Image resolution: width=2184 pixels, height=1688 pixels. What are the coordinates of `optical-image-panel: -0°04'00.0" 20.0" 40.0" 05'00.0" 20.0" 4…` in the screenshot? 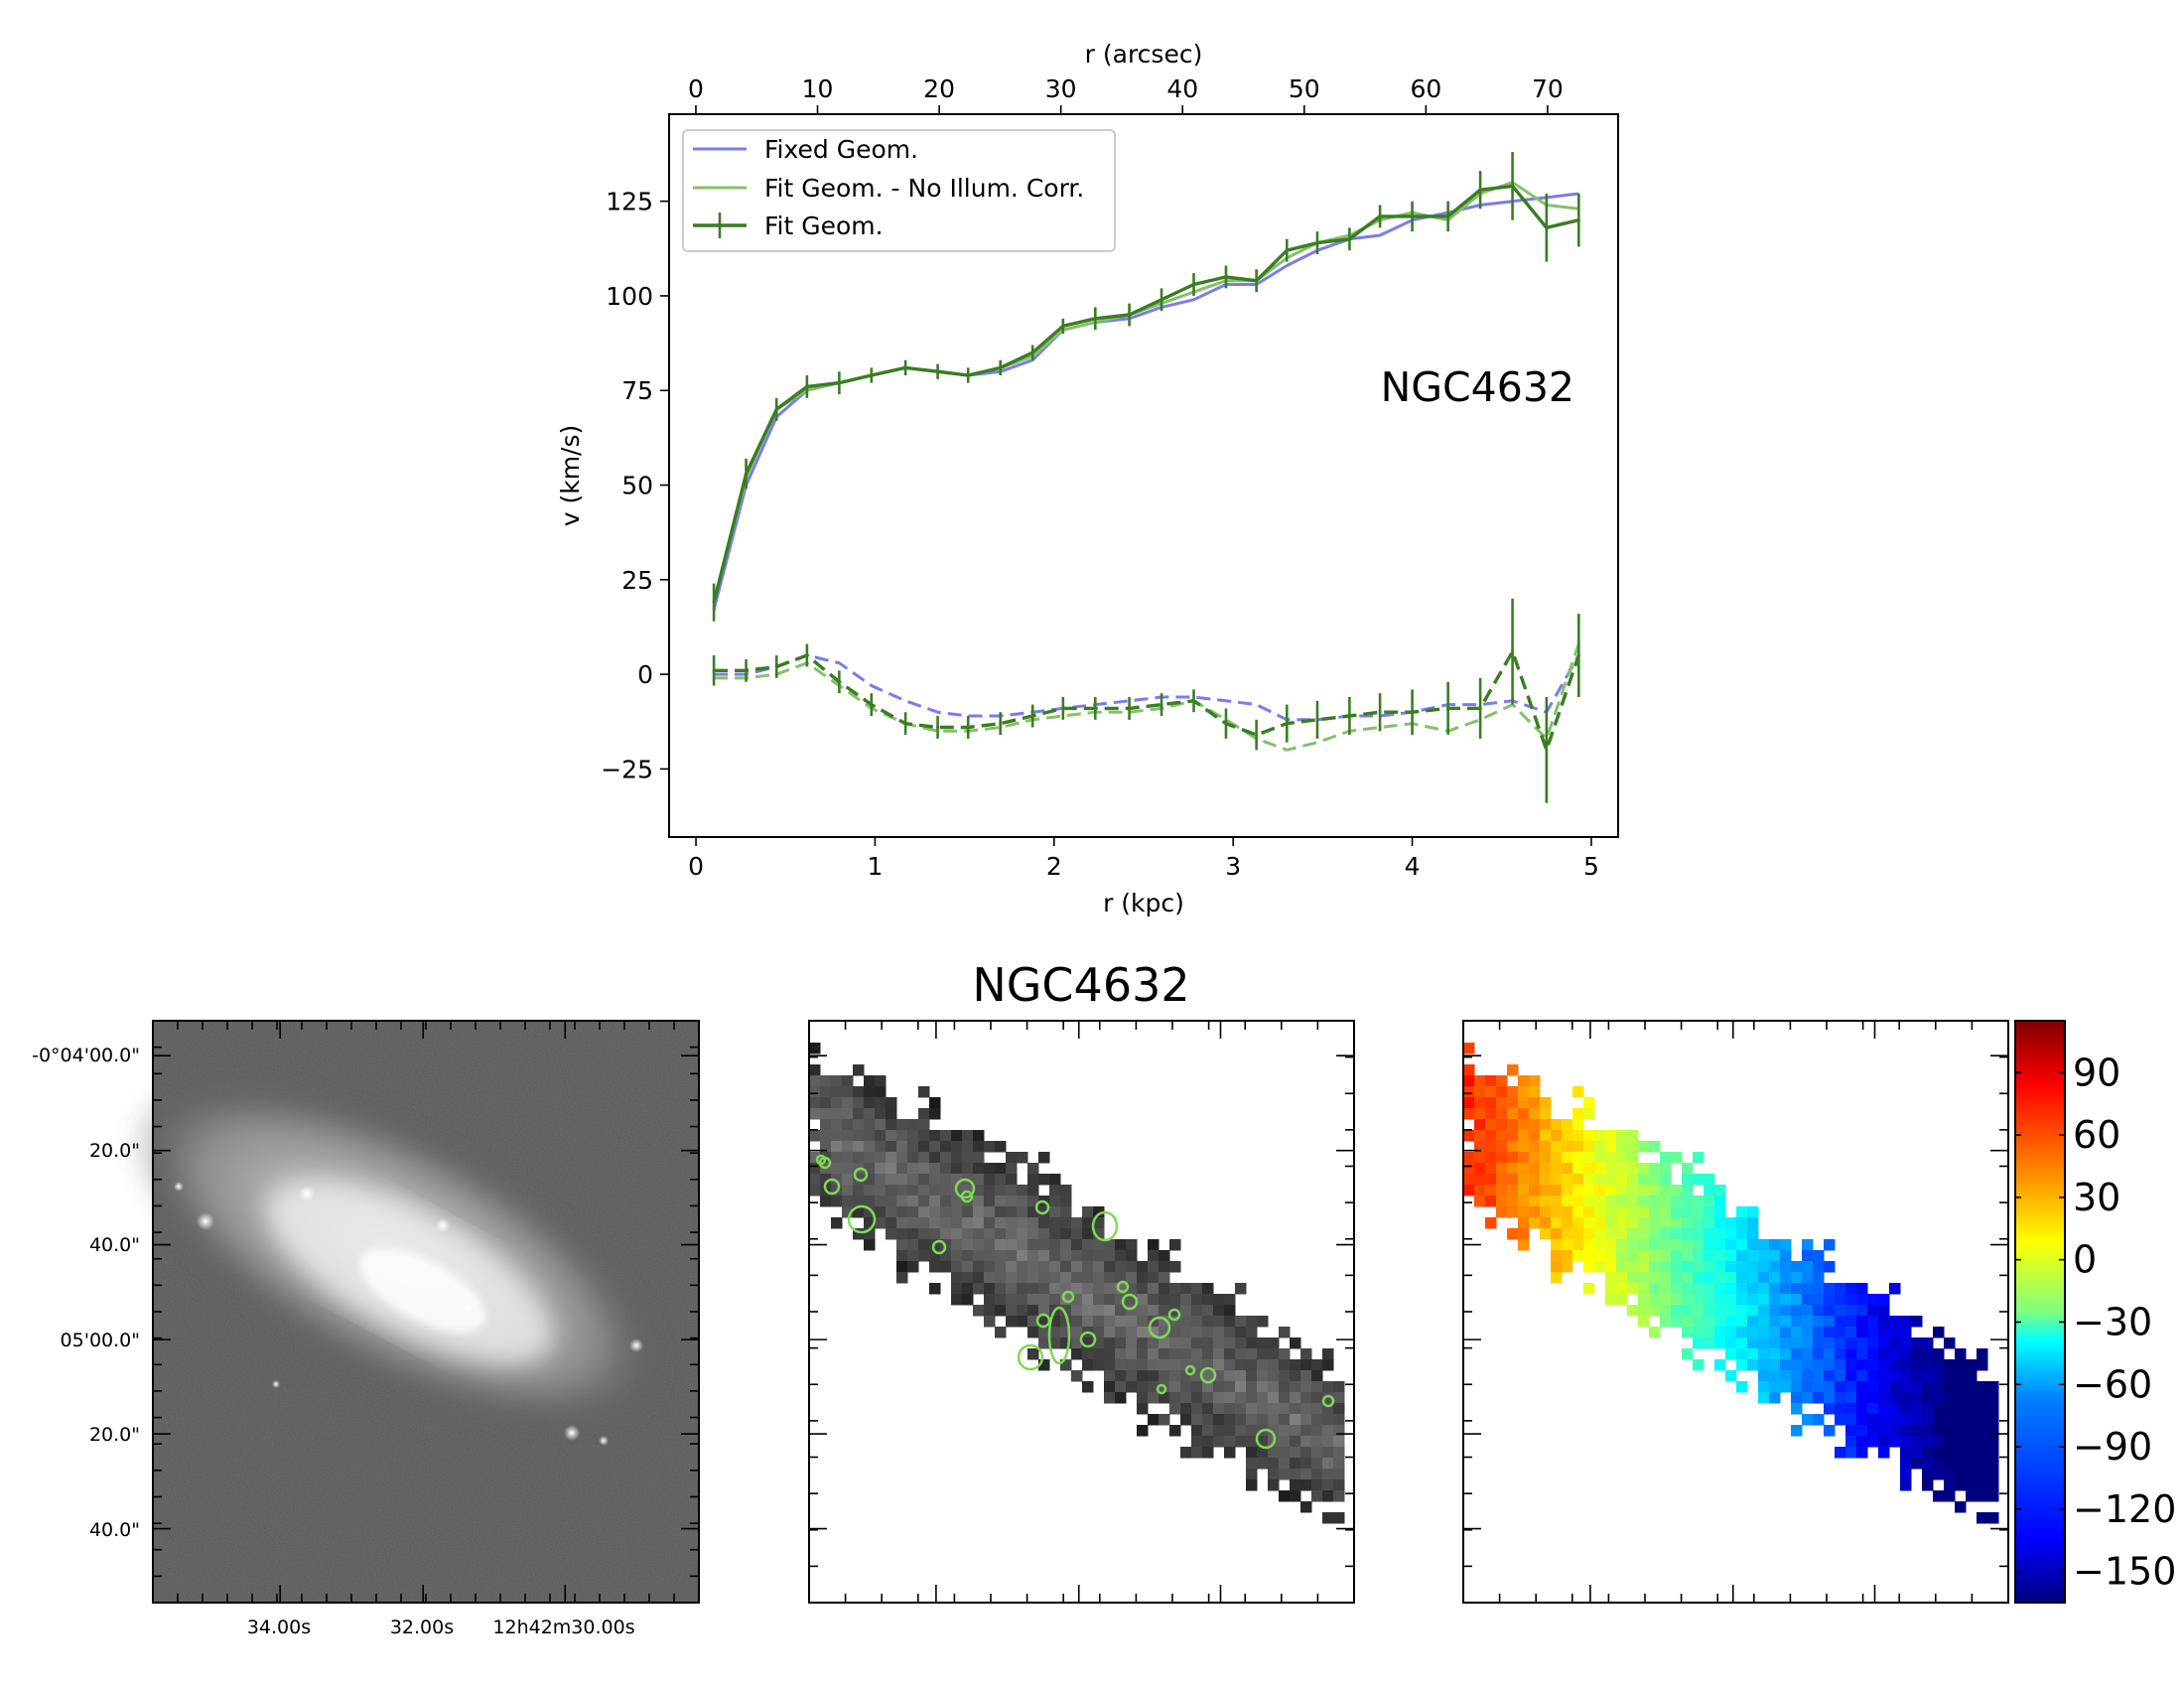 It's located at (366, 1329).